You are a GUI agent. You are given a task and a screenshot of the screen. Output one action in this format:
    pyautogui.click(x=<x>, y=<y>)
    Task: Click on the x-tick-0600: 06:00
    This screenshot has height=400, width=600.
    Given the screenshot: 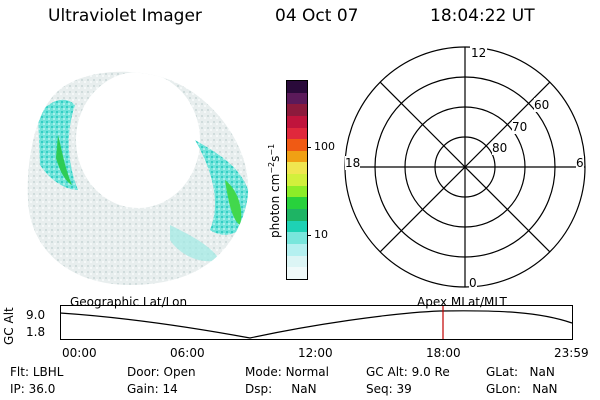 What is the action you would take?
    pyautogui.click(x=187, y=353)
    